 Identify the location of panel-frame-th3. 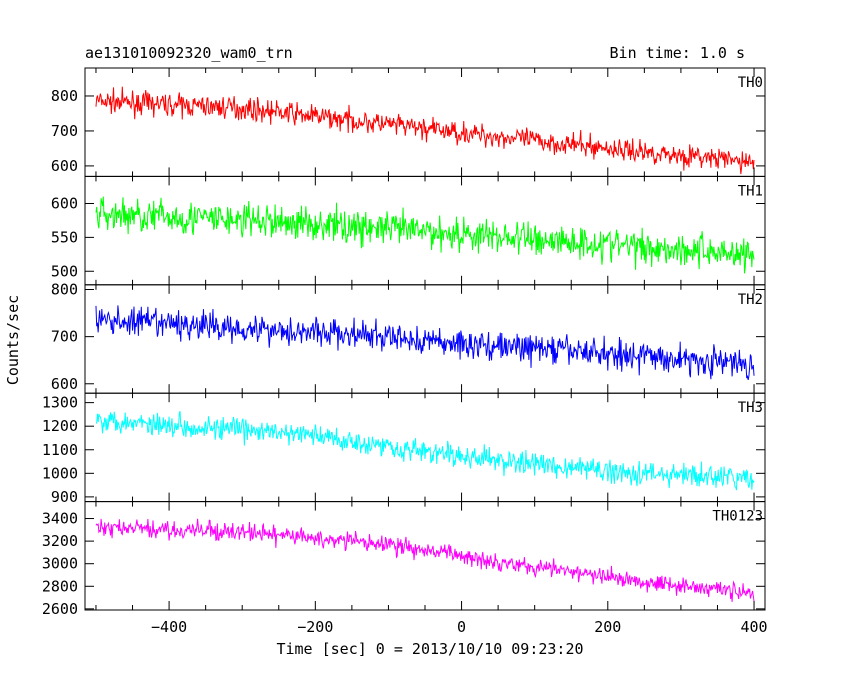
(425, 447).